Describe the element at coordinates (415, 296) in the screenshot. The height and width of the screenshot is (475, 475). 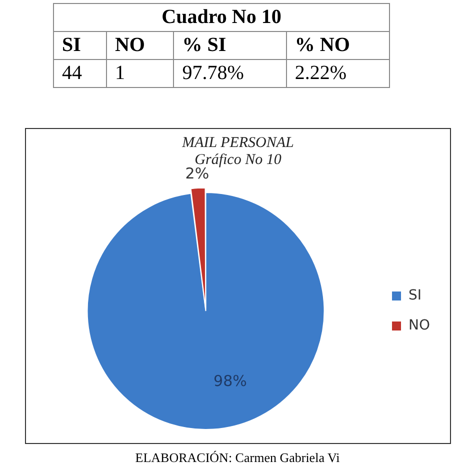
I see `legend-label: SI` at that location.